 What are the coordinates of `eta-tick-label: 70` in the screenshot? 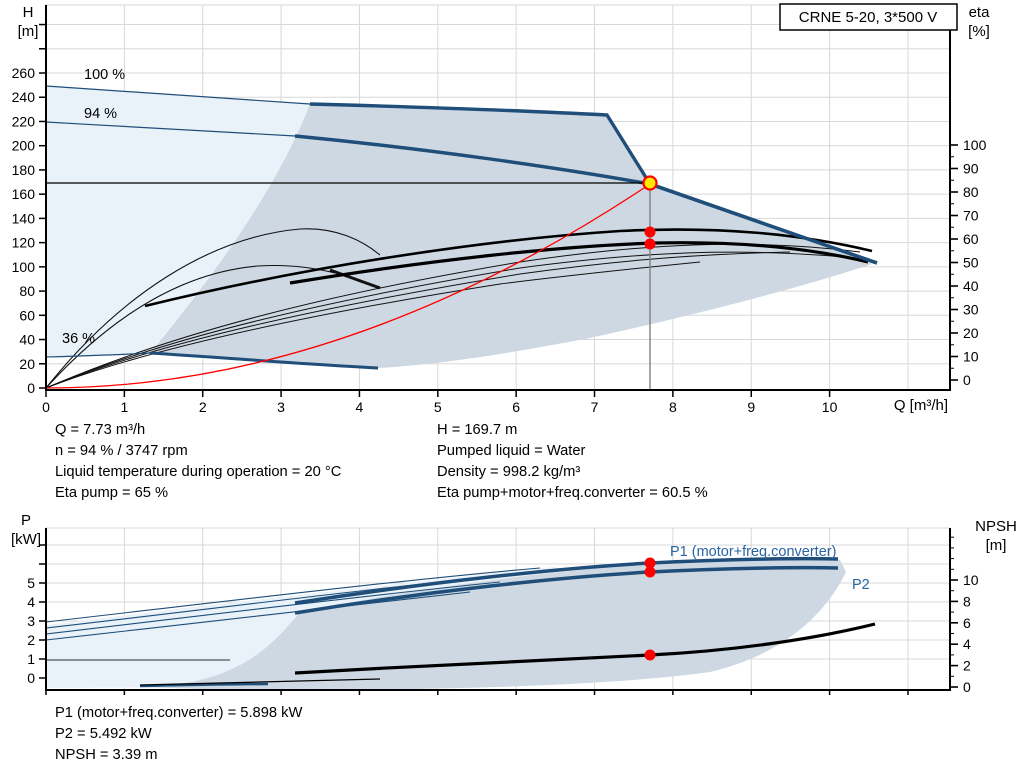 It's located at (971, 216).